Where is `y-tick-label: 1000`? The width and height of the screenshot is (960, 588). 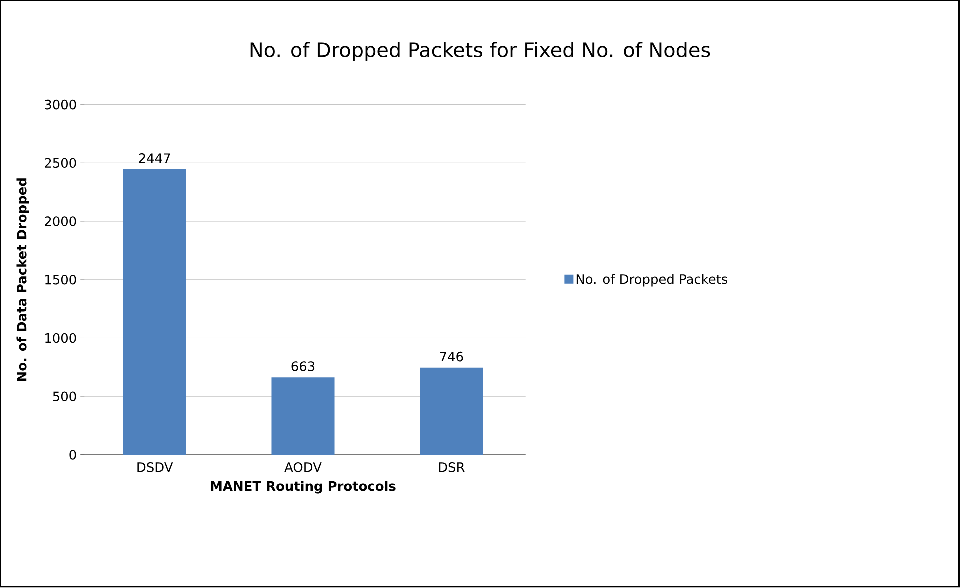 y-tick-label: 1000 is located at coordinates (61, 338).